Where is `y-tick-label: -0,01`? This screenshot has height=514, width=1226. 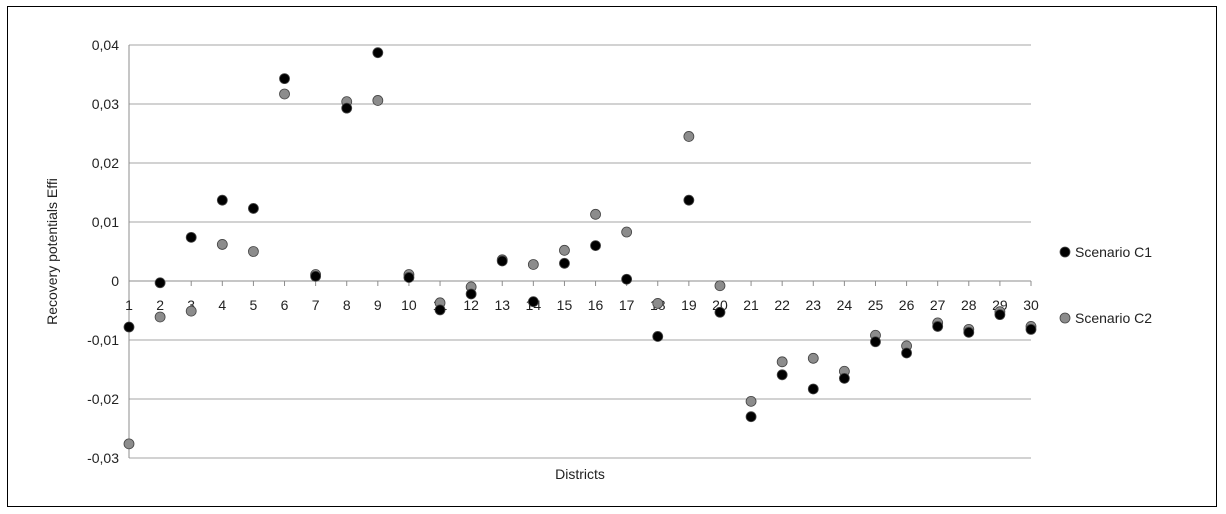 y-tick-label: -0,01 is located at coordinates (103, 340).